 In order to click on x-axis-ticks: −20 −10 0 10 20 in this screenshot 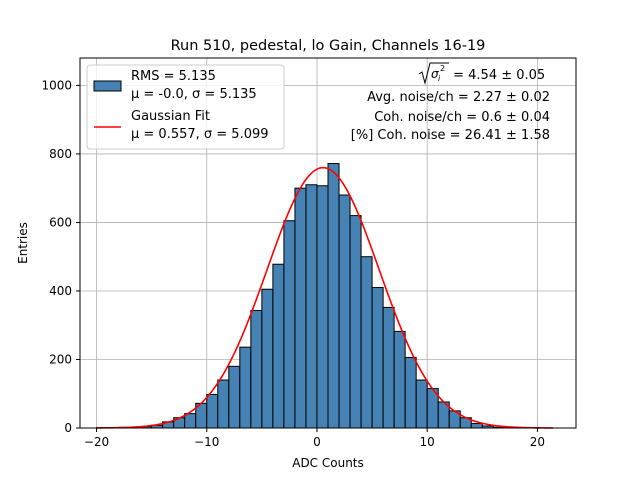, I will do `click(314, 438)`.